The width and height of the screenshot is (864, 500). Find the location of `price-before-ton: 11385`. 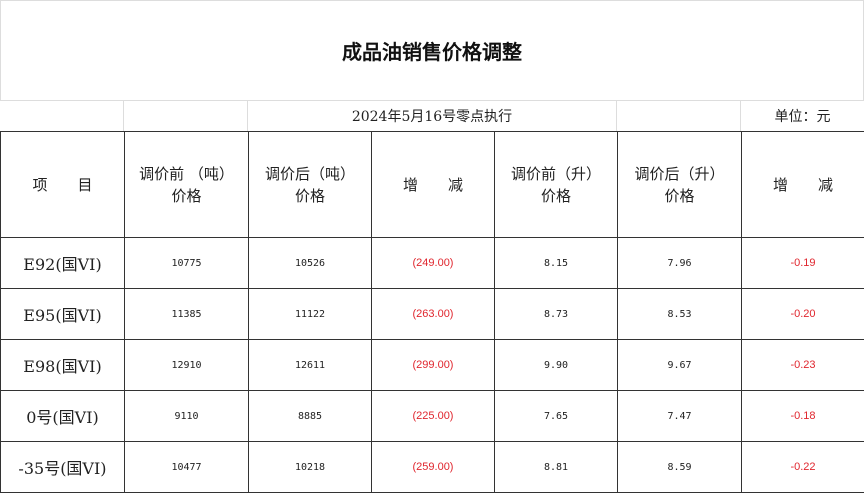

price-before-ton: 11385 is located at coordinates (186, 314).